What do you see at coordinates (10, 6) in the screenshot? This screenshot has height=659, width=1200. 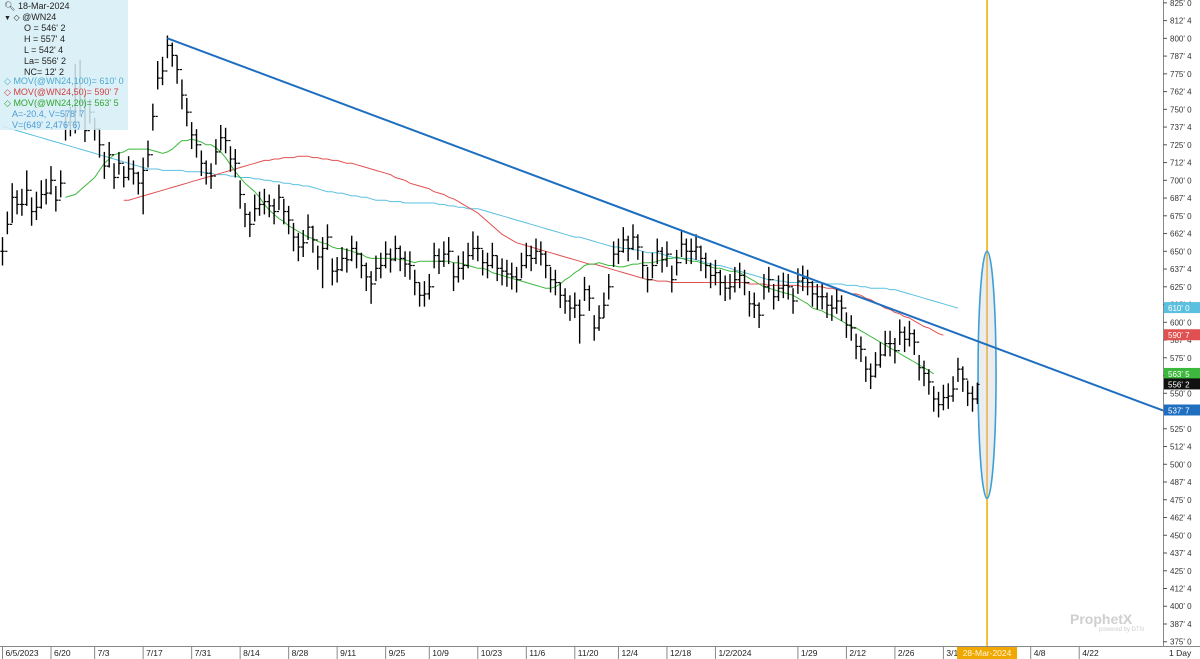 I see `magnifier-icon: 🔍︎` at bounding box center [10, 6].